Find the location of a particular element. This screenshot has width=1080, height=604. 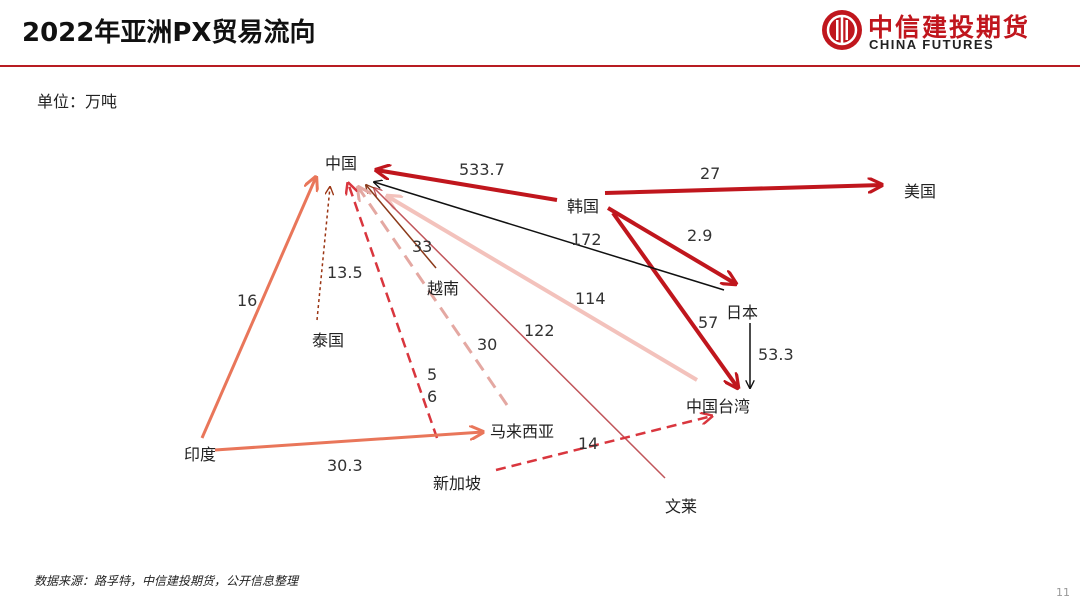

flow-value-vietnam-china: 33 is located at coordinates (422, 246).